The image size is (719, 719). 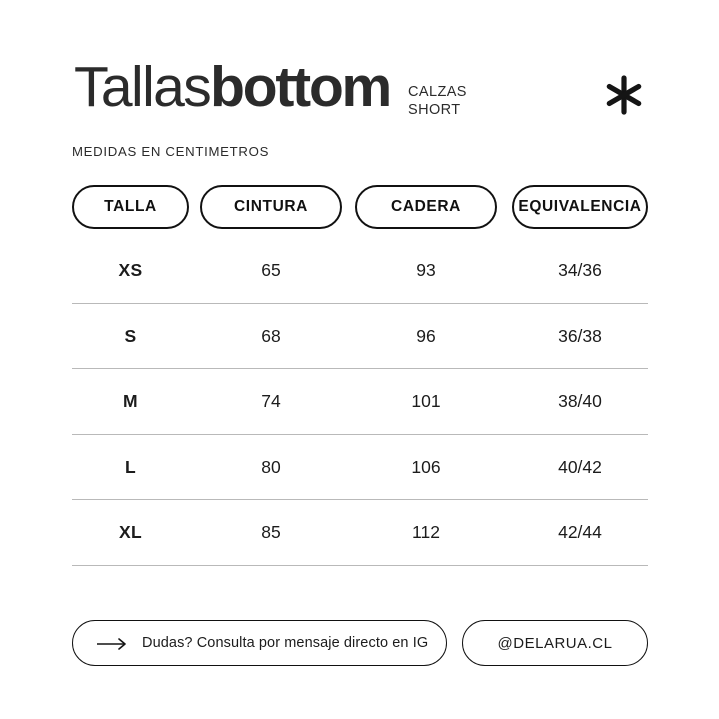 I want to click on column-header-talla-label: TALLA, so click(x=130, y=206).